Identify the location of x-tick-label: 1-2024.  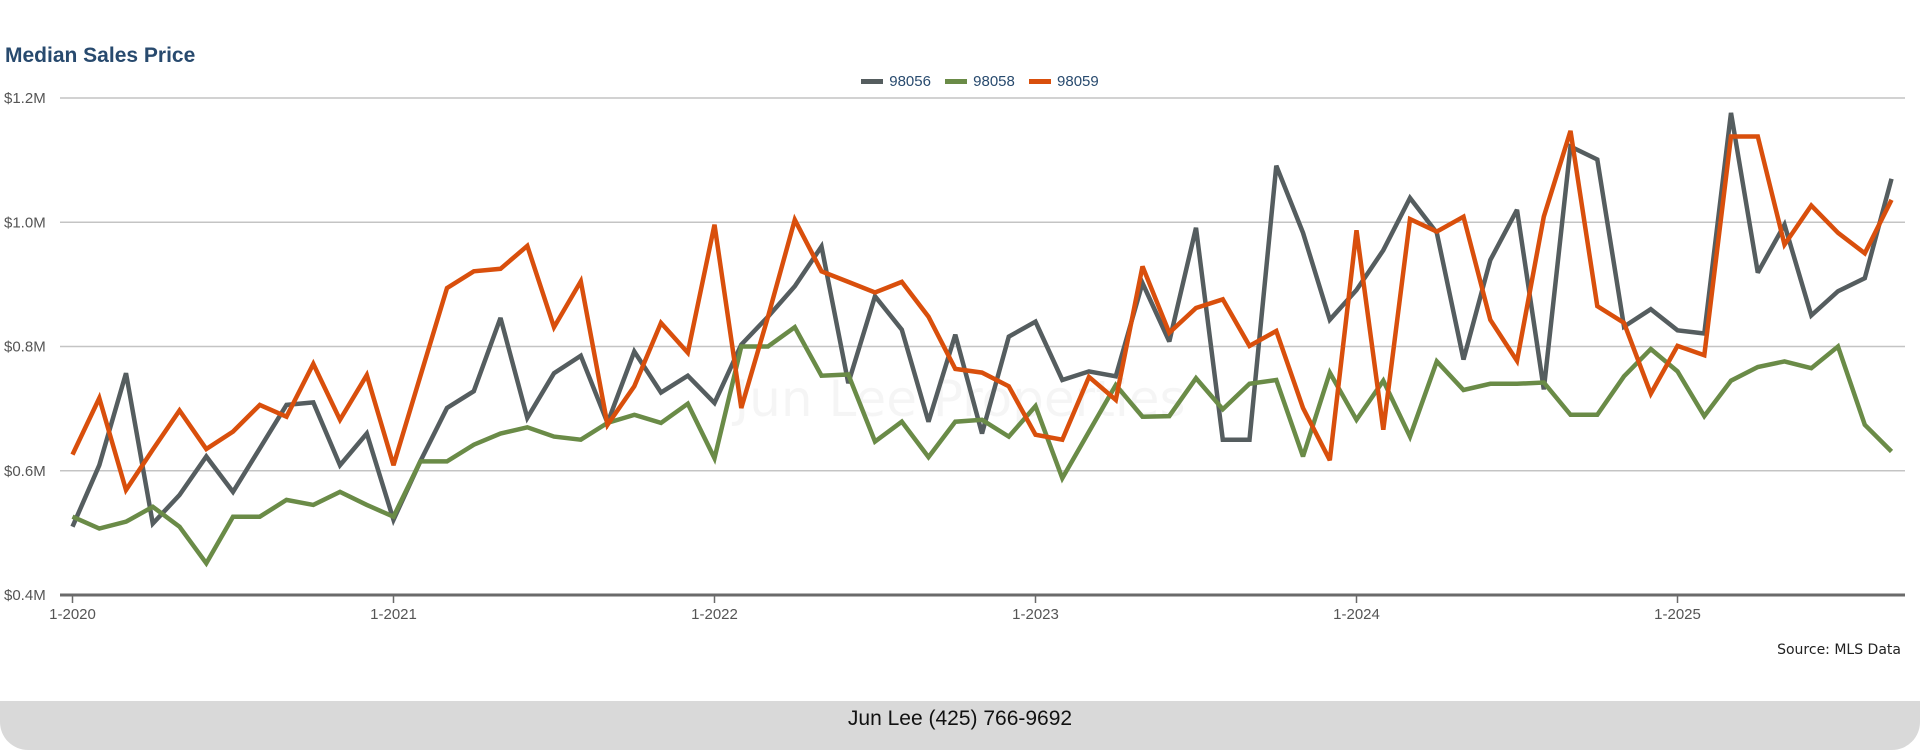
(1356, 614).